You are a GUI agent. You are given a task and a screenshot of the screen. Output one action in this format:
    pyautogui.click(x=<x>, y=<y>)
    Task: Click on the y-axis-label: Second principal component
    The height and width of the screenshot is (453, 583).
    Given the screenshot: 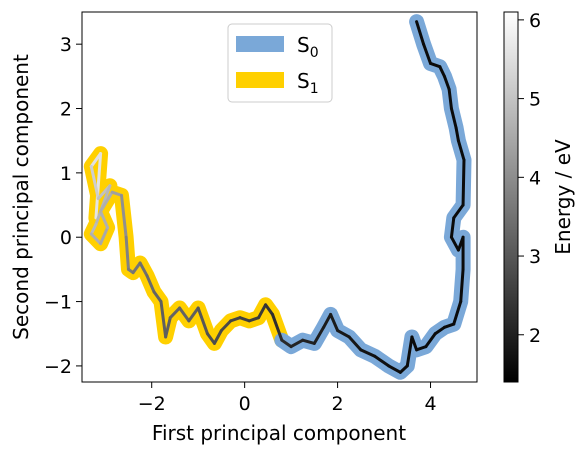 What is the action you would take?
    pyautogui.click(x=21, y=197)
    